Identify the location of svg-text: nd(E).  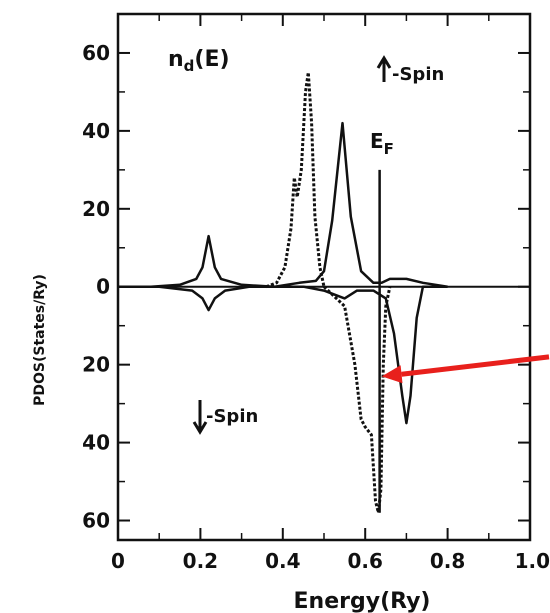
(199, 61).